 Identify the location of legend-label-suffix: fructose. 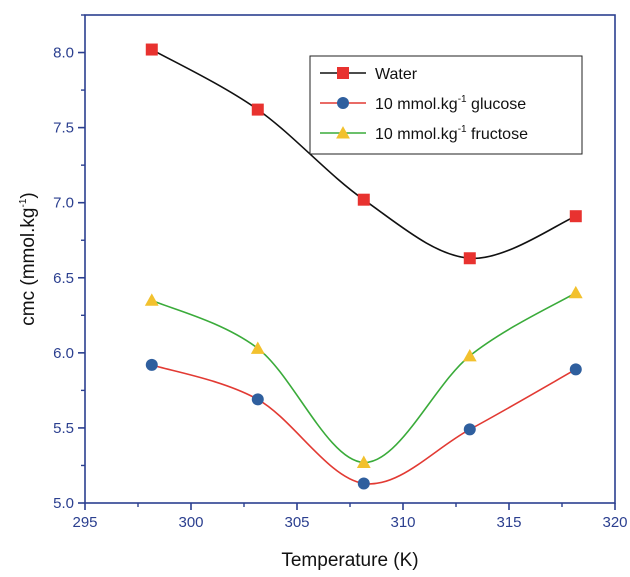
(497, 134).